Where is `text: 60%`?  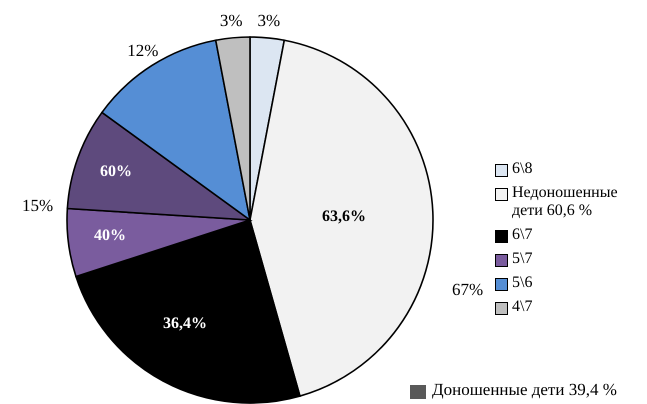 text: 60% is located at coordinates (116, 172).